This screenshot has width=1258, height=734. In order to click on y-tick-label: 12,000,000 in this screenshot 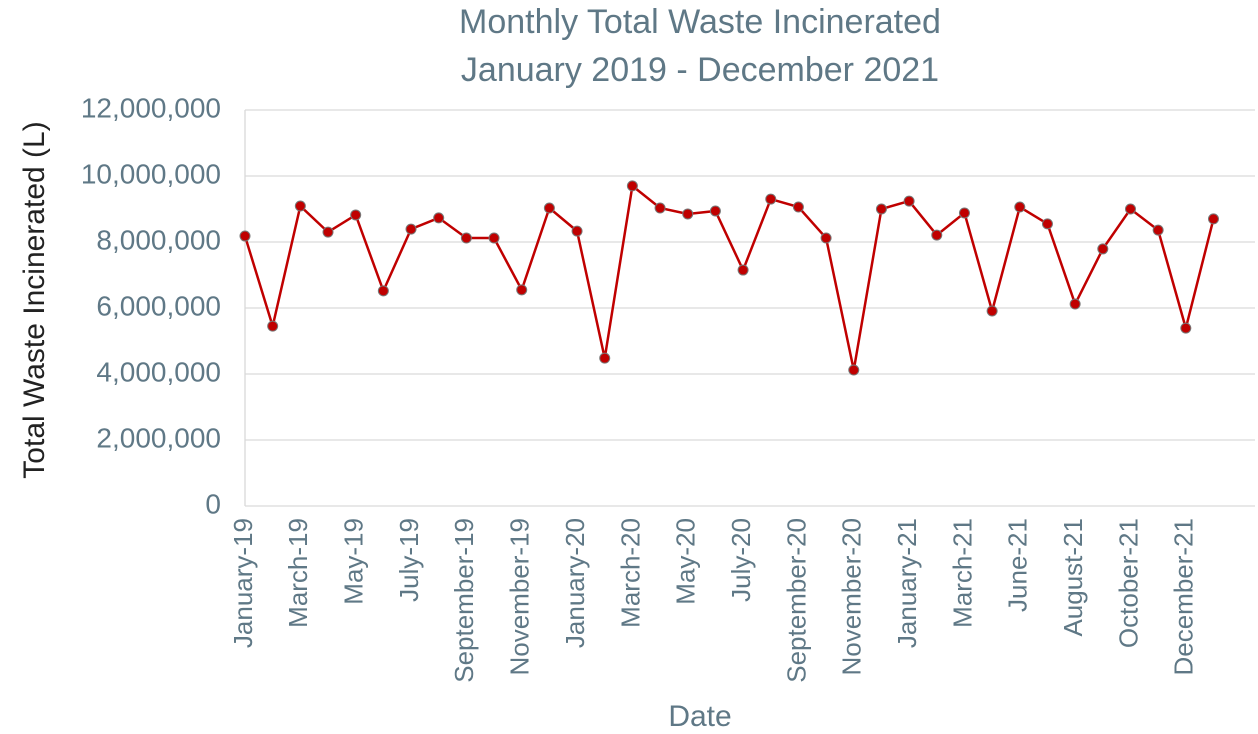, I will do `click(151, 107)`.